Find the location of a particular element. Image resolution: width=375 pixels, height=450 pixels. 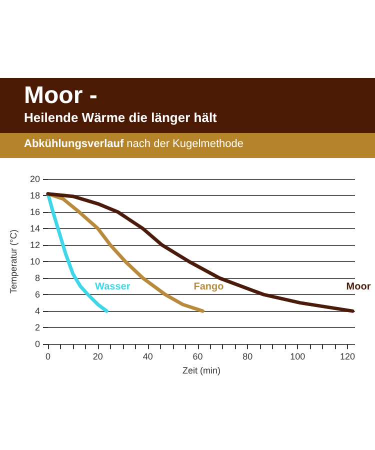

x-tick-label: 100 is located at coordinates (298, 357).